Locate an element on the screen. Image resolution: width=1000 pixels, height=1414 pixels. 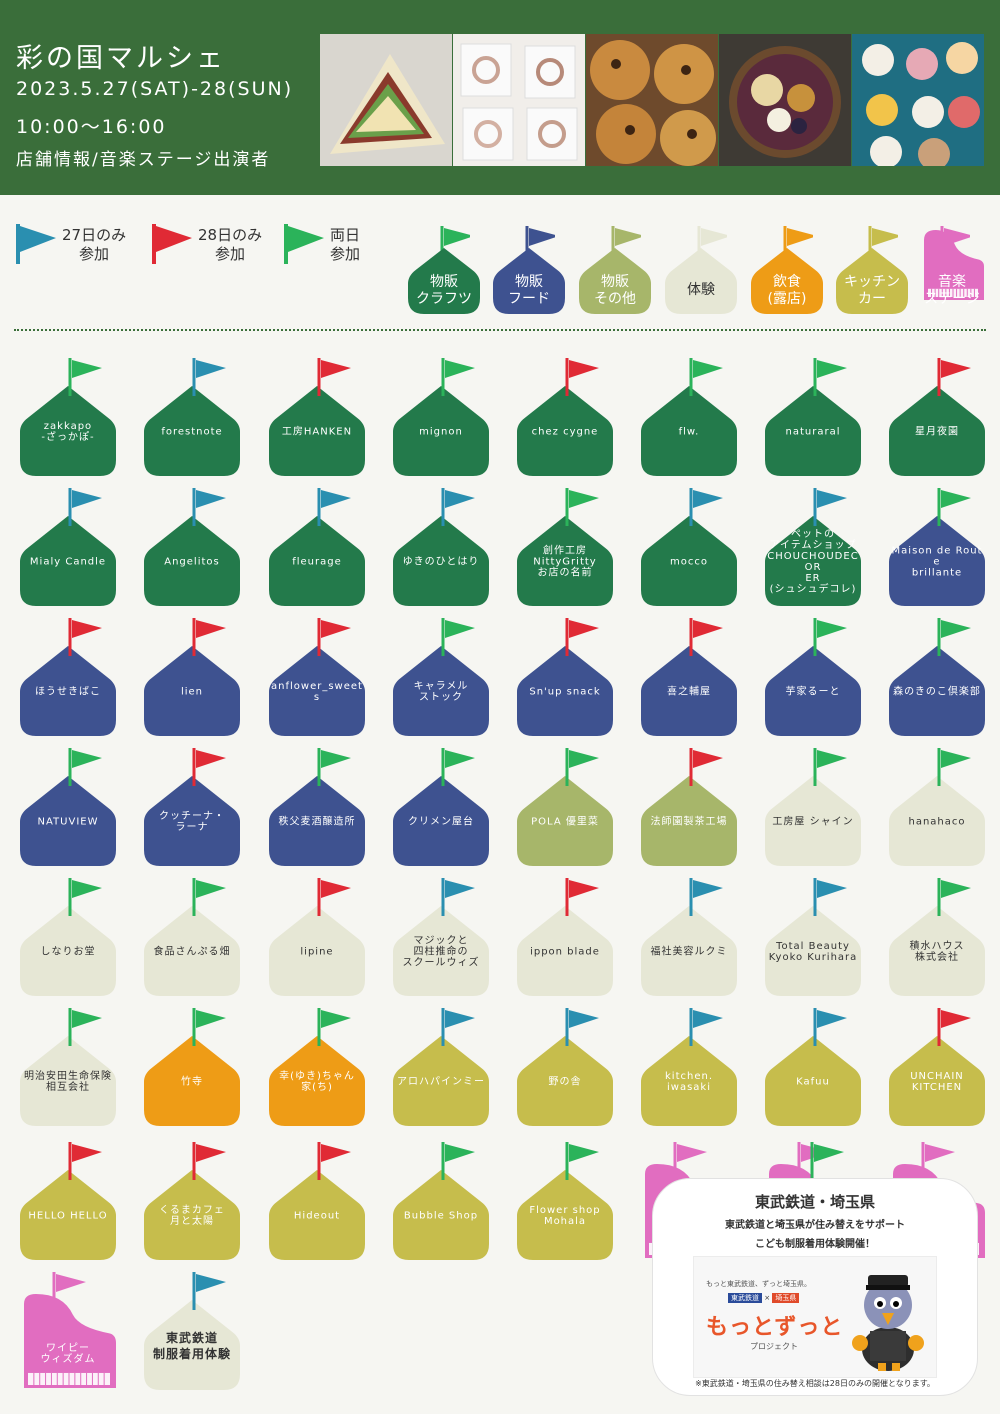
vendor-name: Mialy Candle is located at coordinates (68, 562).